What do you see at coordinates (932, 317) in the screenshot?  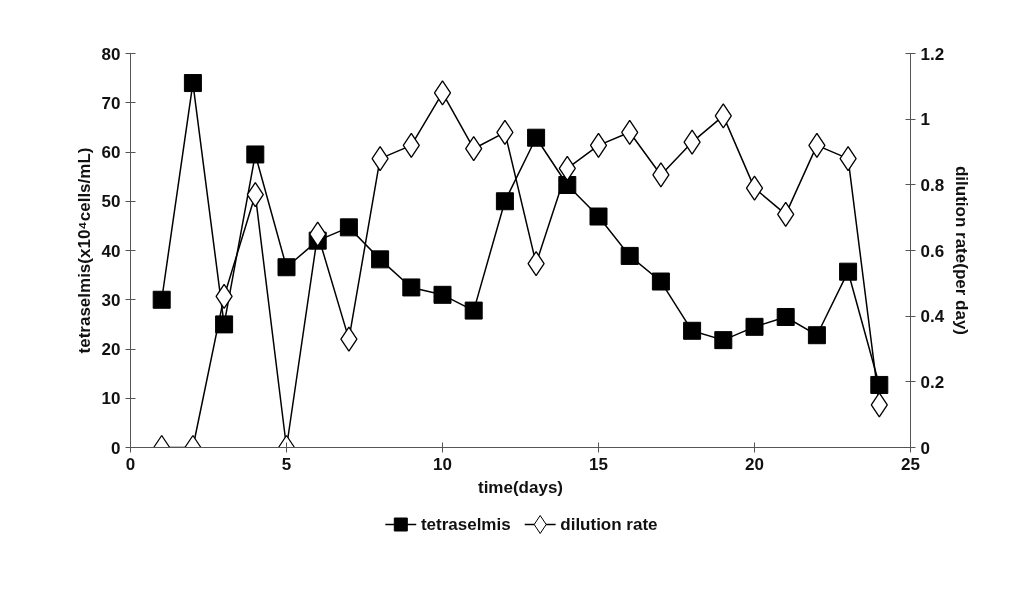 I see `y2-tick-label: 0.4` at bounding box center [932, 317].